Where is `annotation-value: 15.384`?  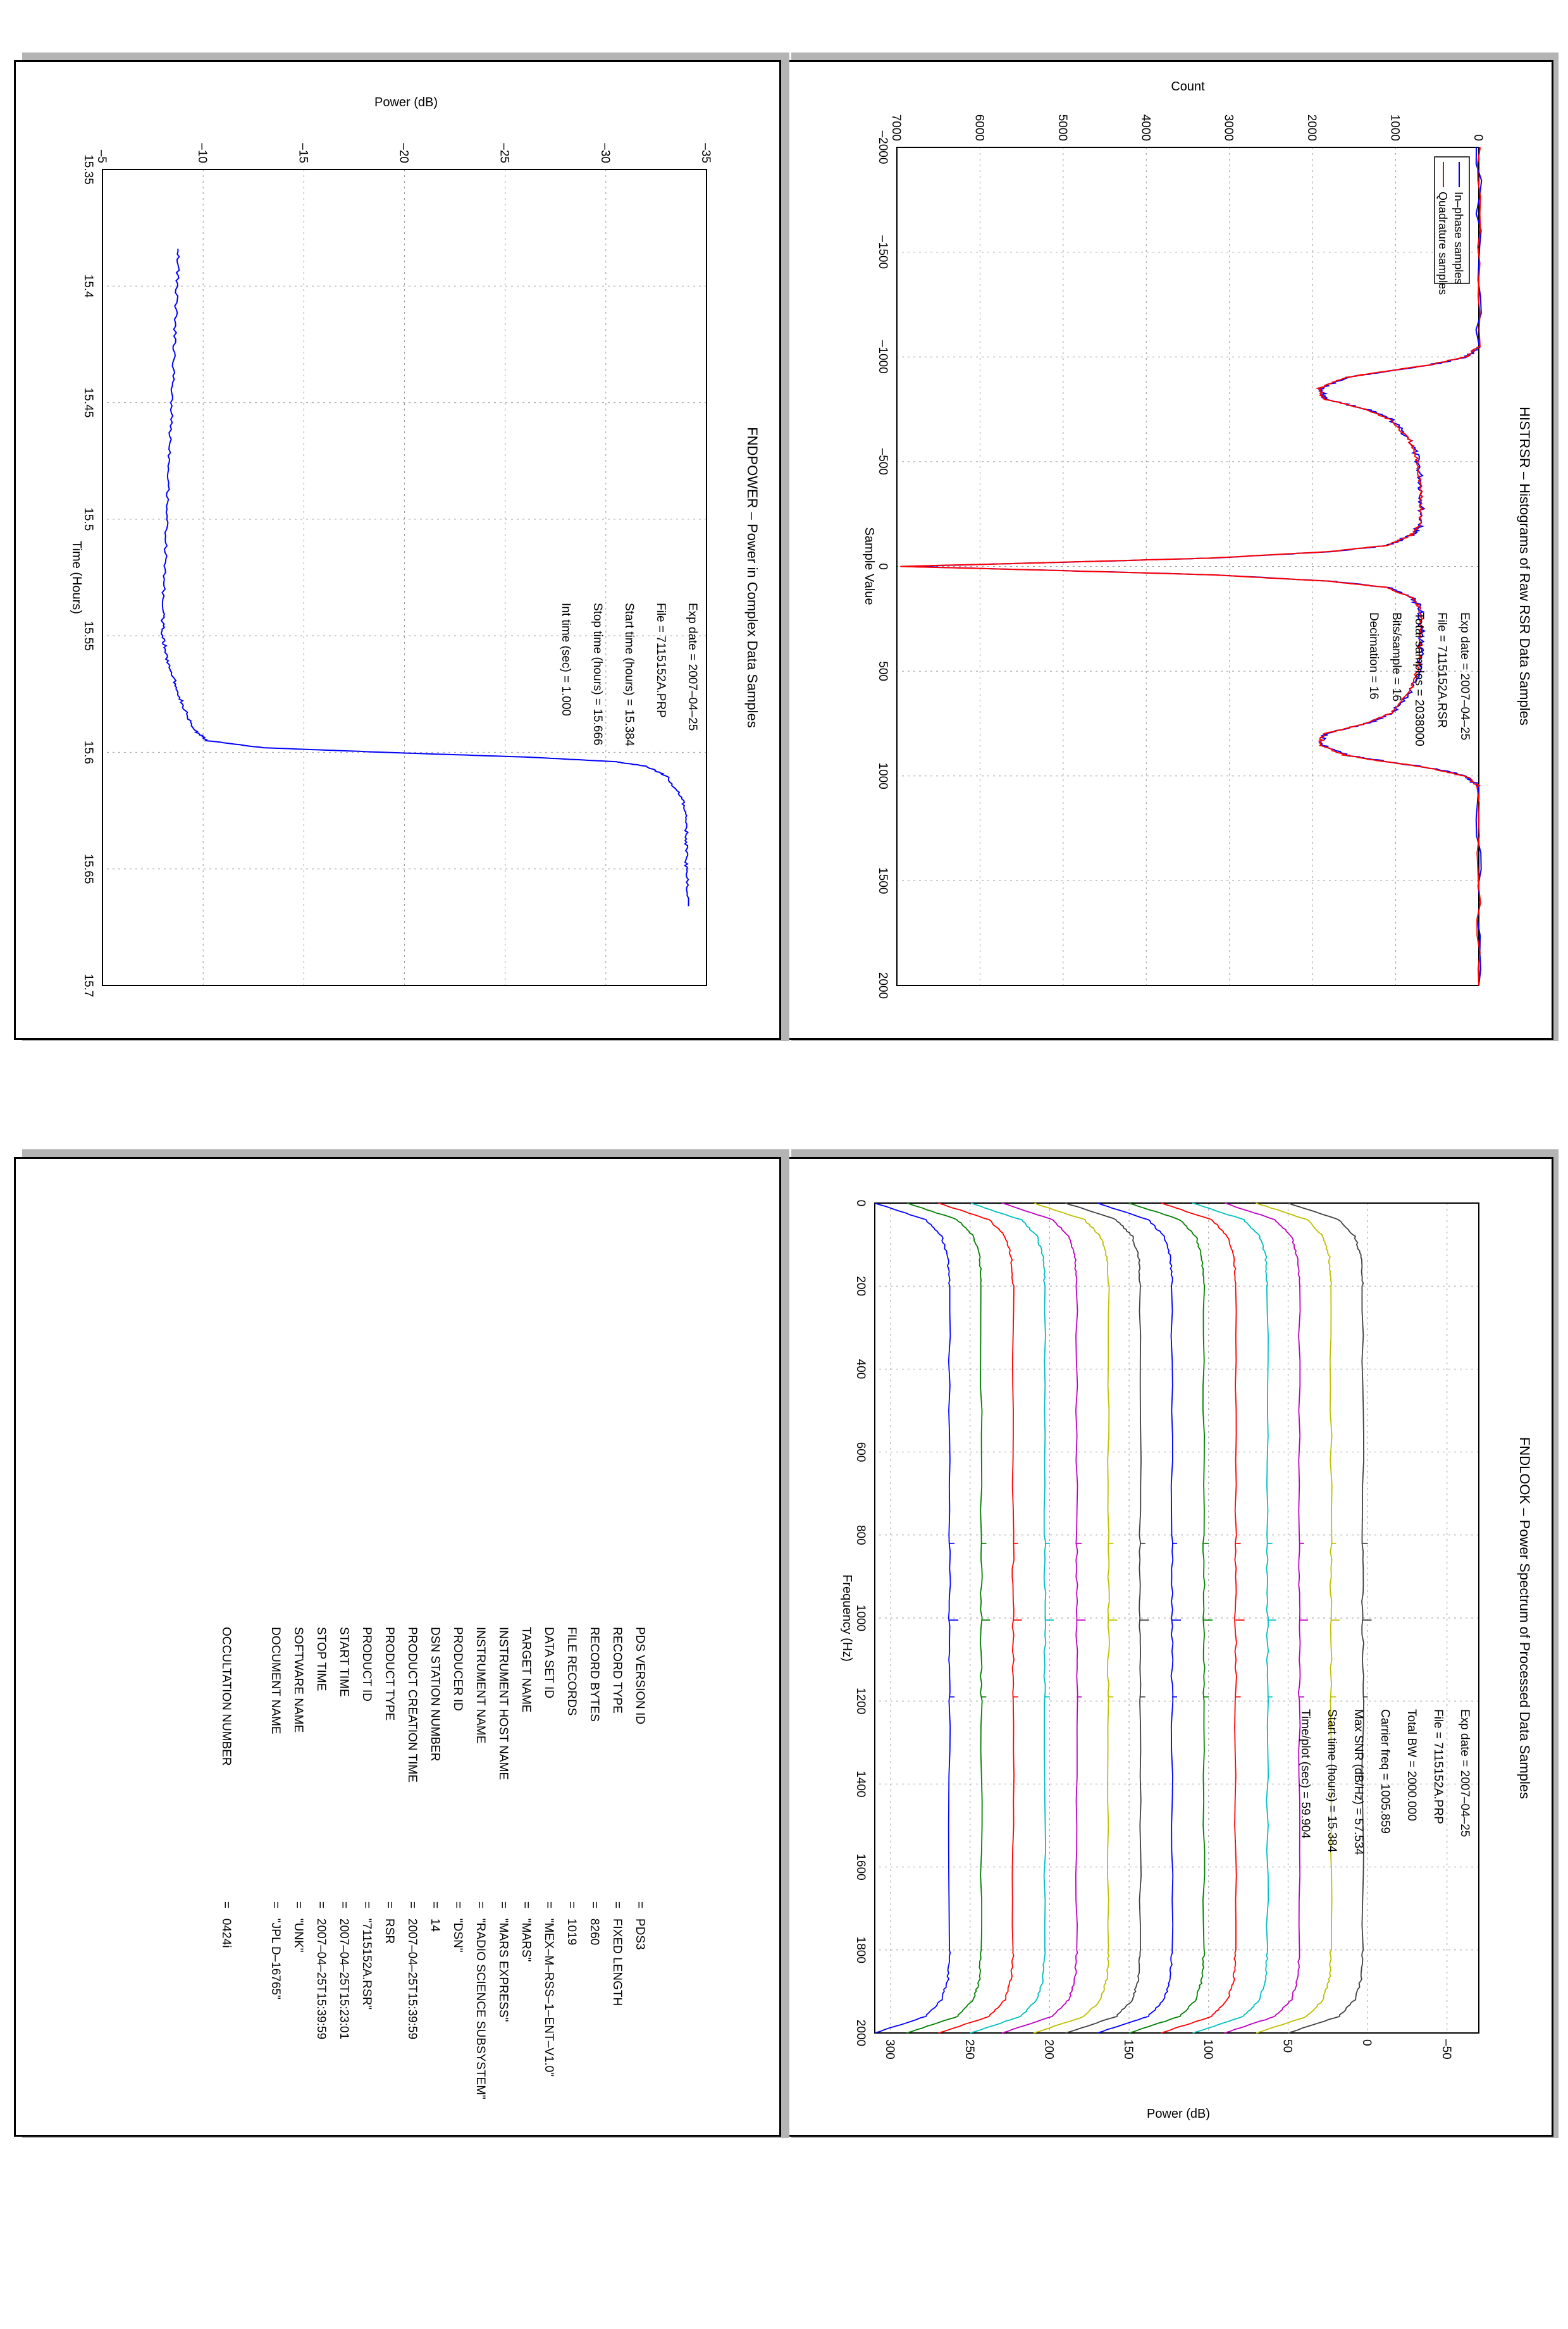 annotation-value: 15.384 is located at coordinates (629, 727).